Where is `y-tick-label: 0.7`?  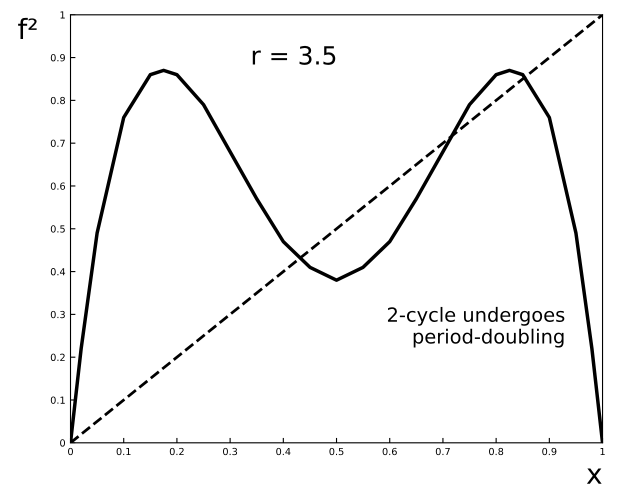 y-tick-label: 0.7 is located at coordinates (57, 144).